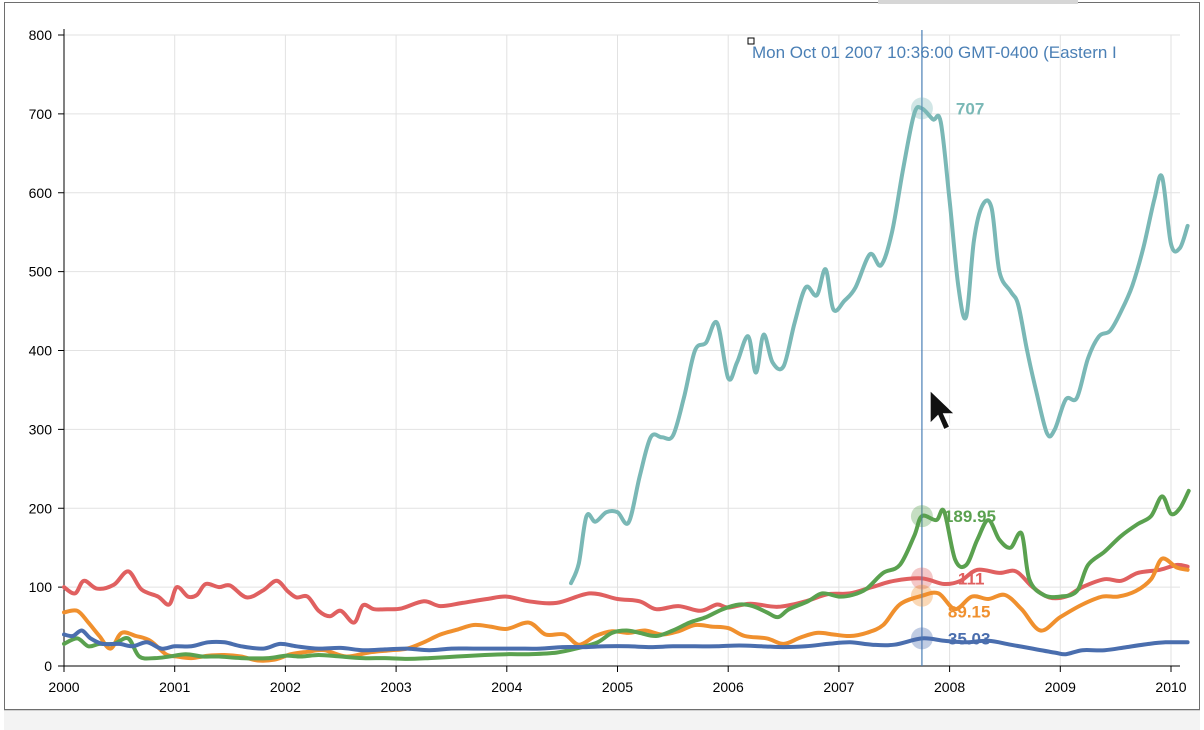 This screenshot has height=730, width=1204. Describe the element at coordinates (971, 578) in the screenshot. I see `hover-value-red: 111` at that location.